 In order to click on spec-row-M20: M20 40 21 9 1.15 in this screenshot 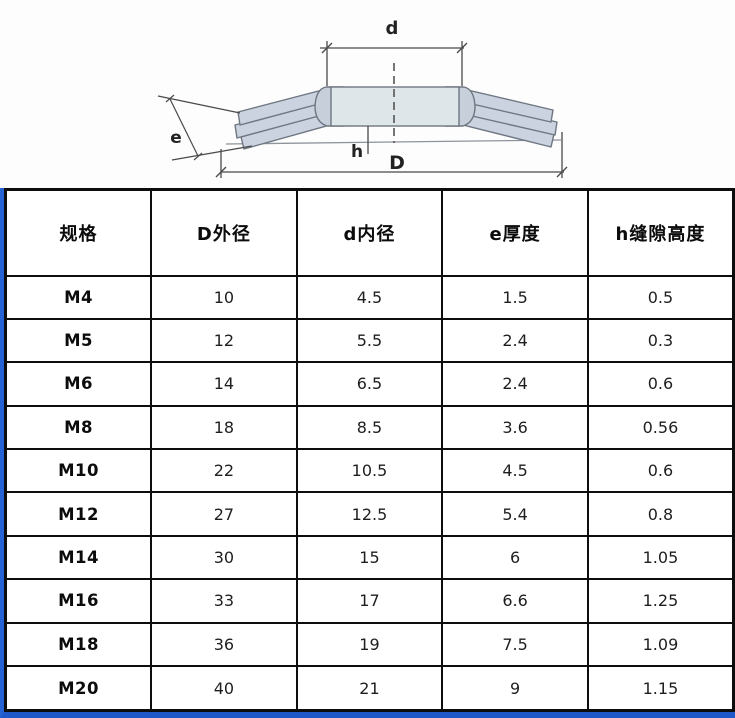, I will do `click(369, 688)`.